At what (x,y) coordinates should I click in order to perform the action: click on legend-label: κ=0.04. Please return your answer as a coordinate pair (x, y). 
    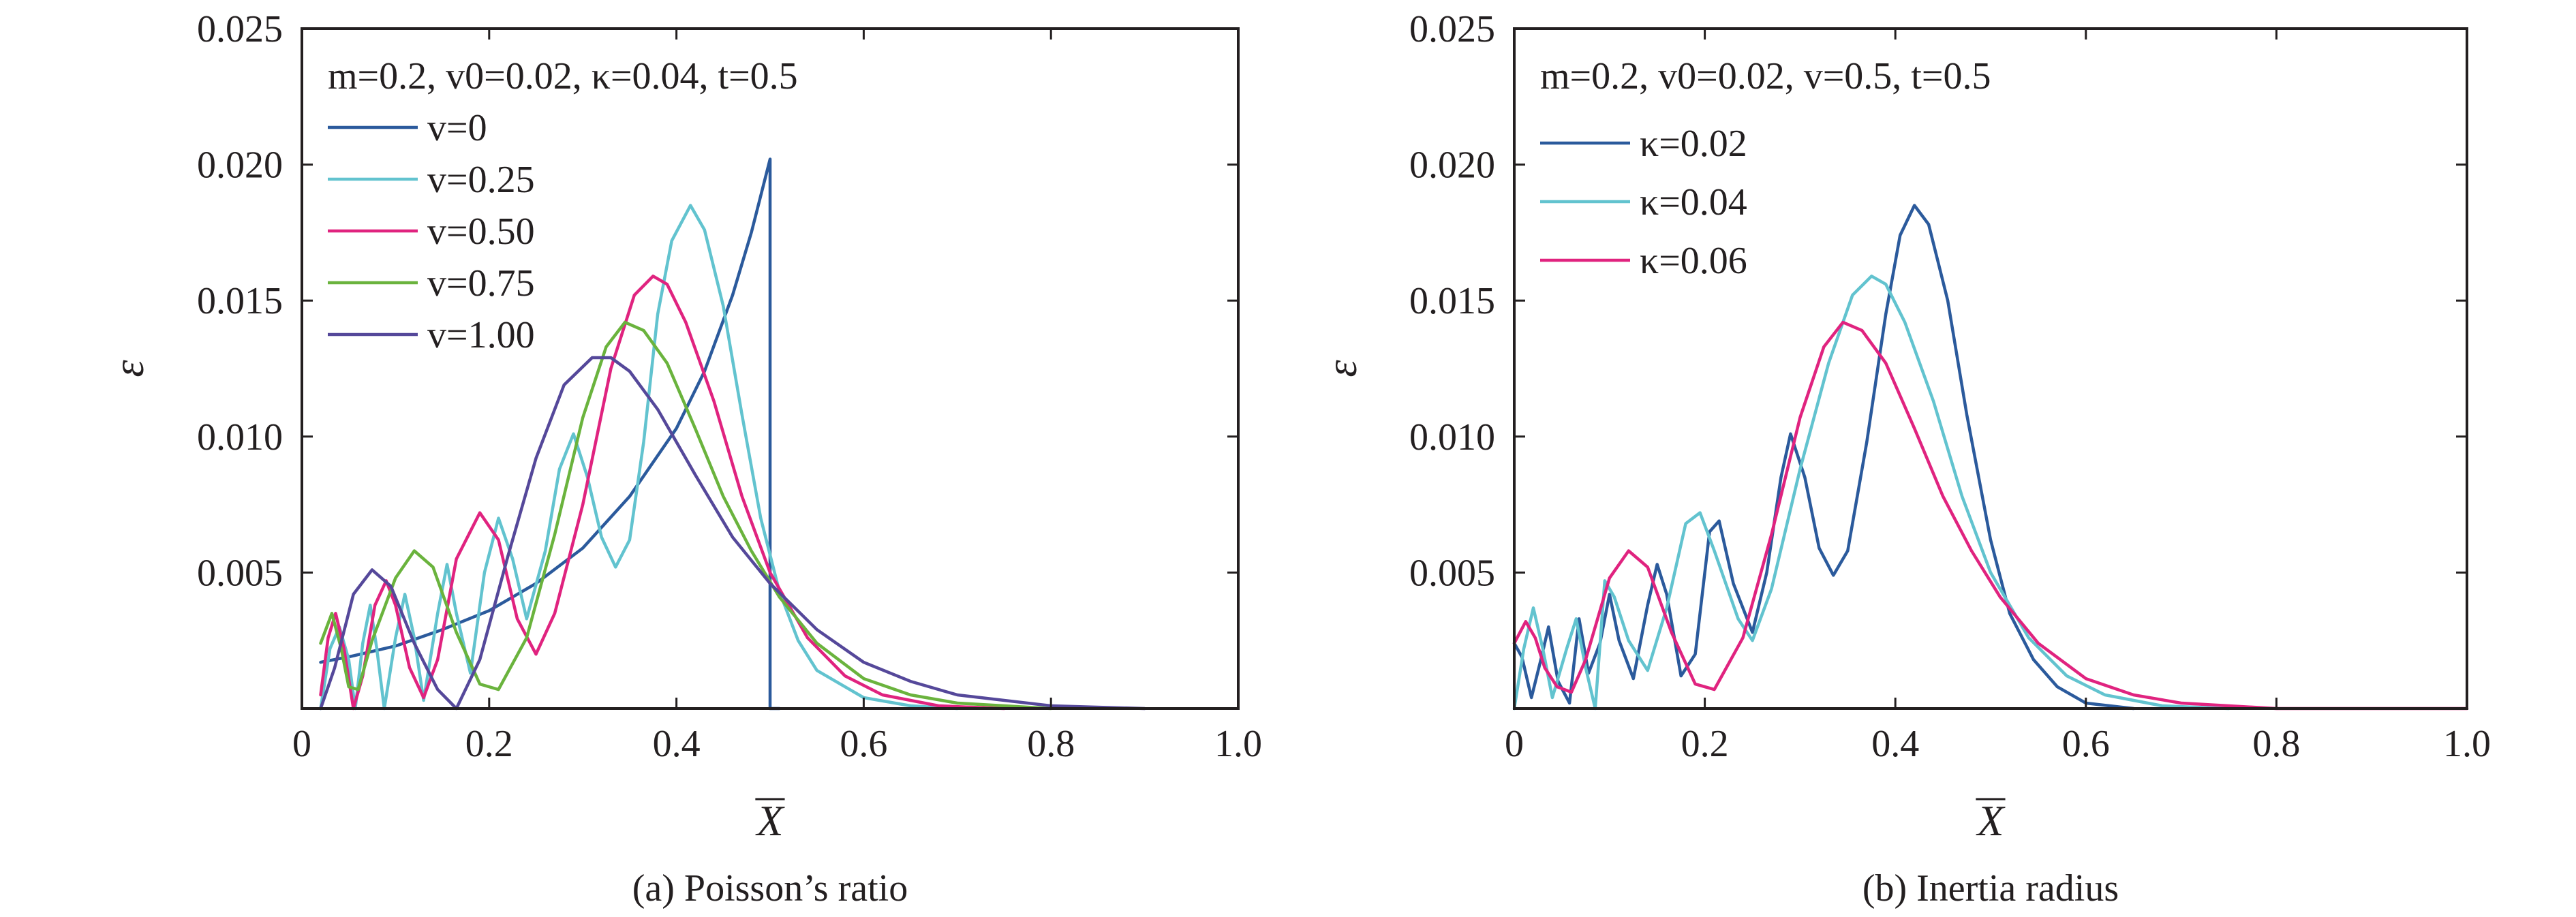
    Looking at the image, I should click on (1693, 202).